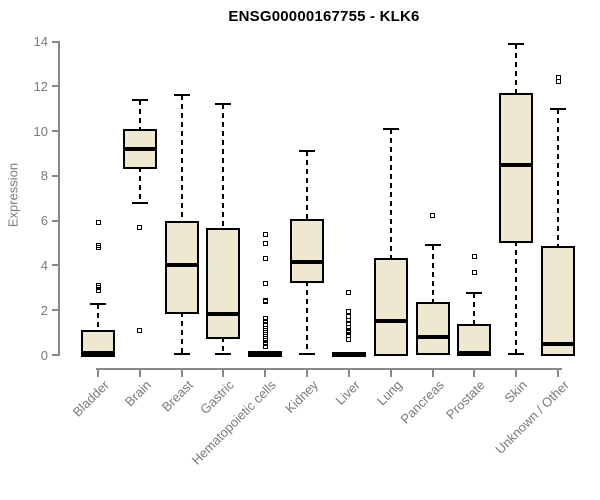  Describe the element at coordinates (44, 310) in the screenshot. I see `y-tick-label: 2` at that location.